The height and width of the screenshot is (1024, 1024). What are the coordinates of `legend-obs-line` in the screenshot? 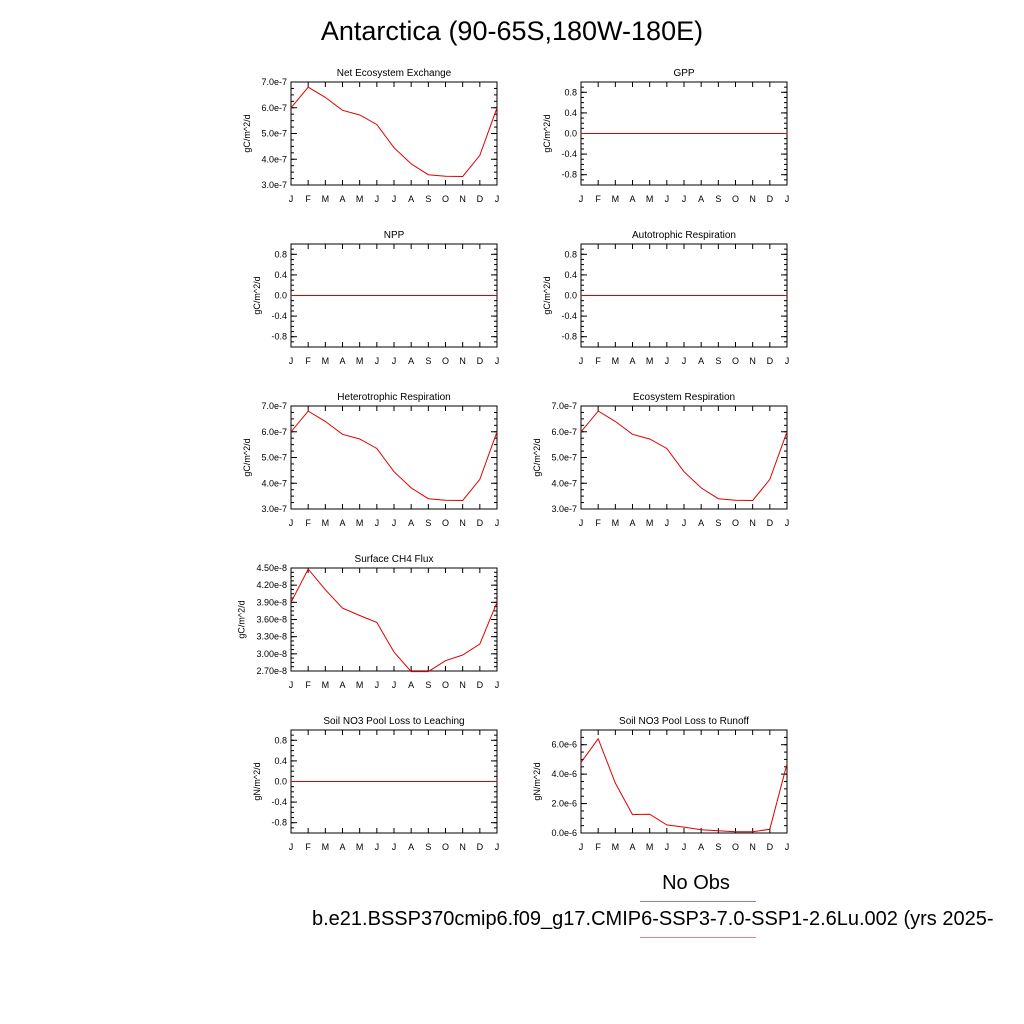 It's located at (698, 901).